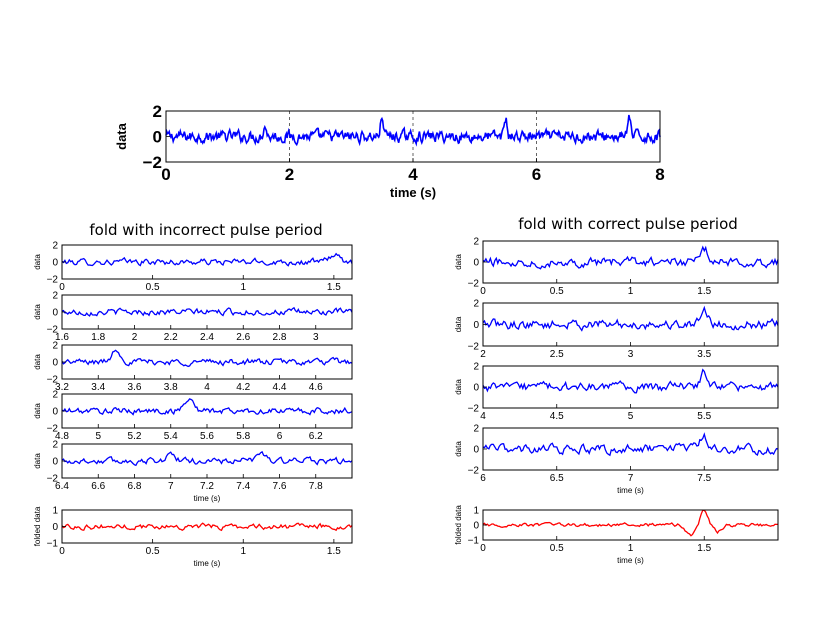 Image resolution: width=830 pixels, height=628 pixels. I want to click on x-tick-label: 1.6, so click(62, 337).